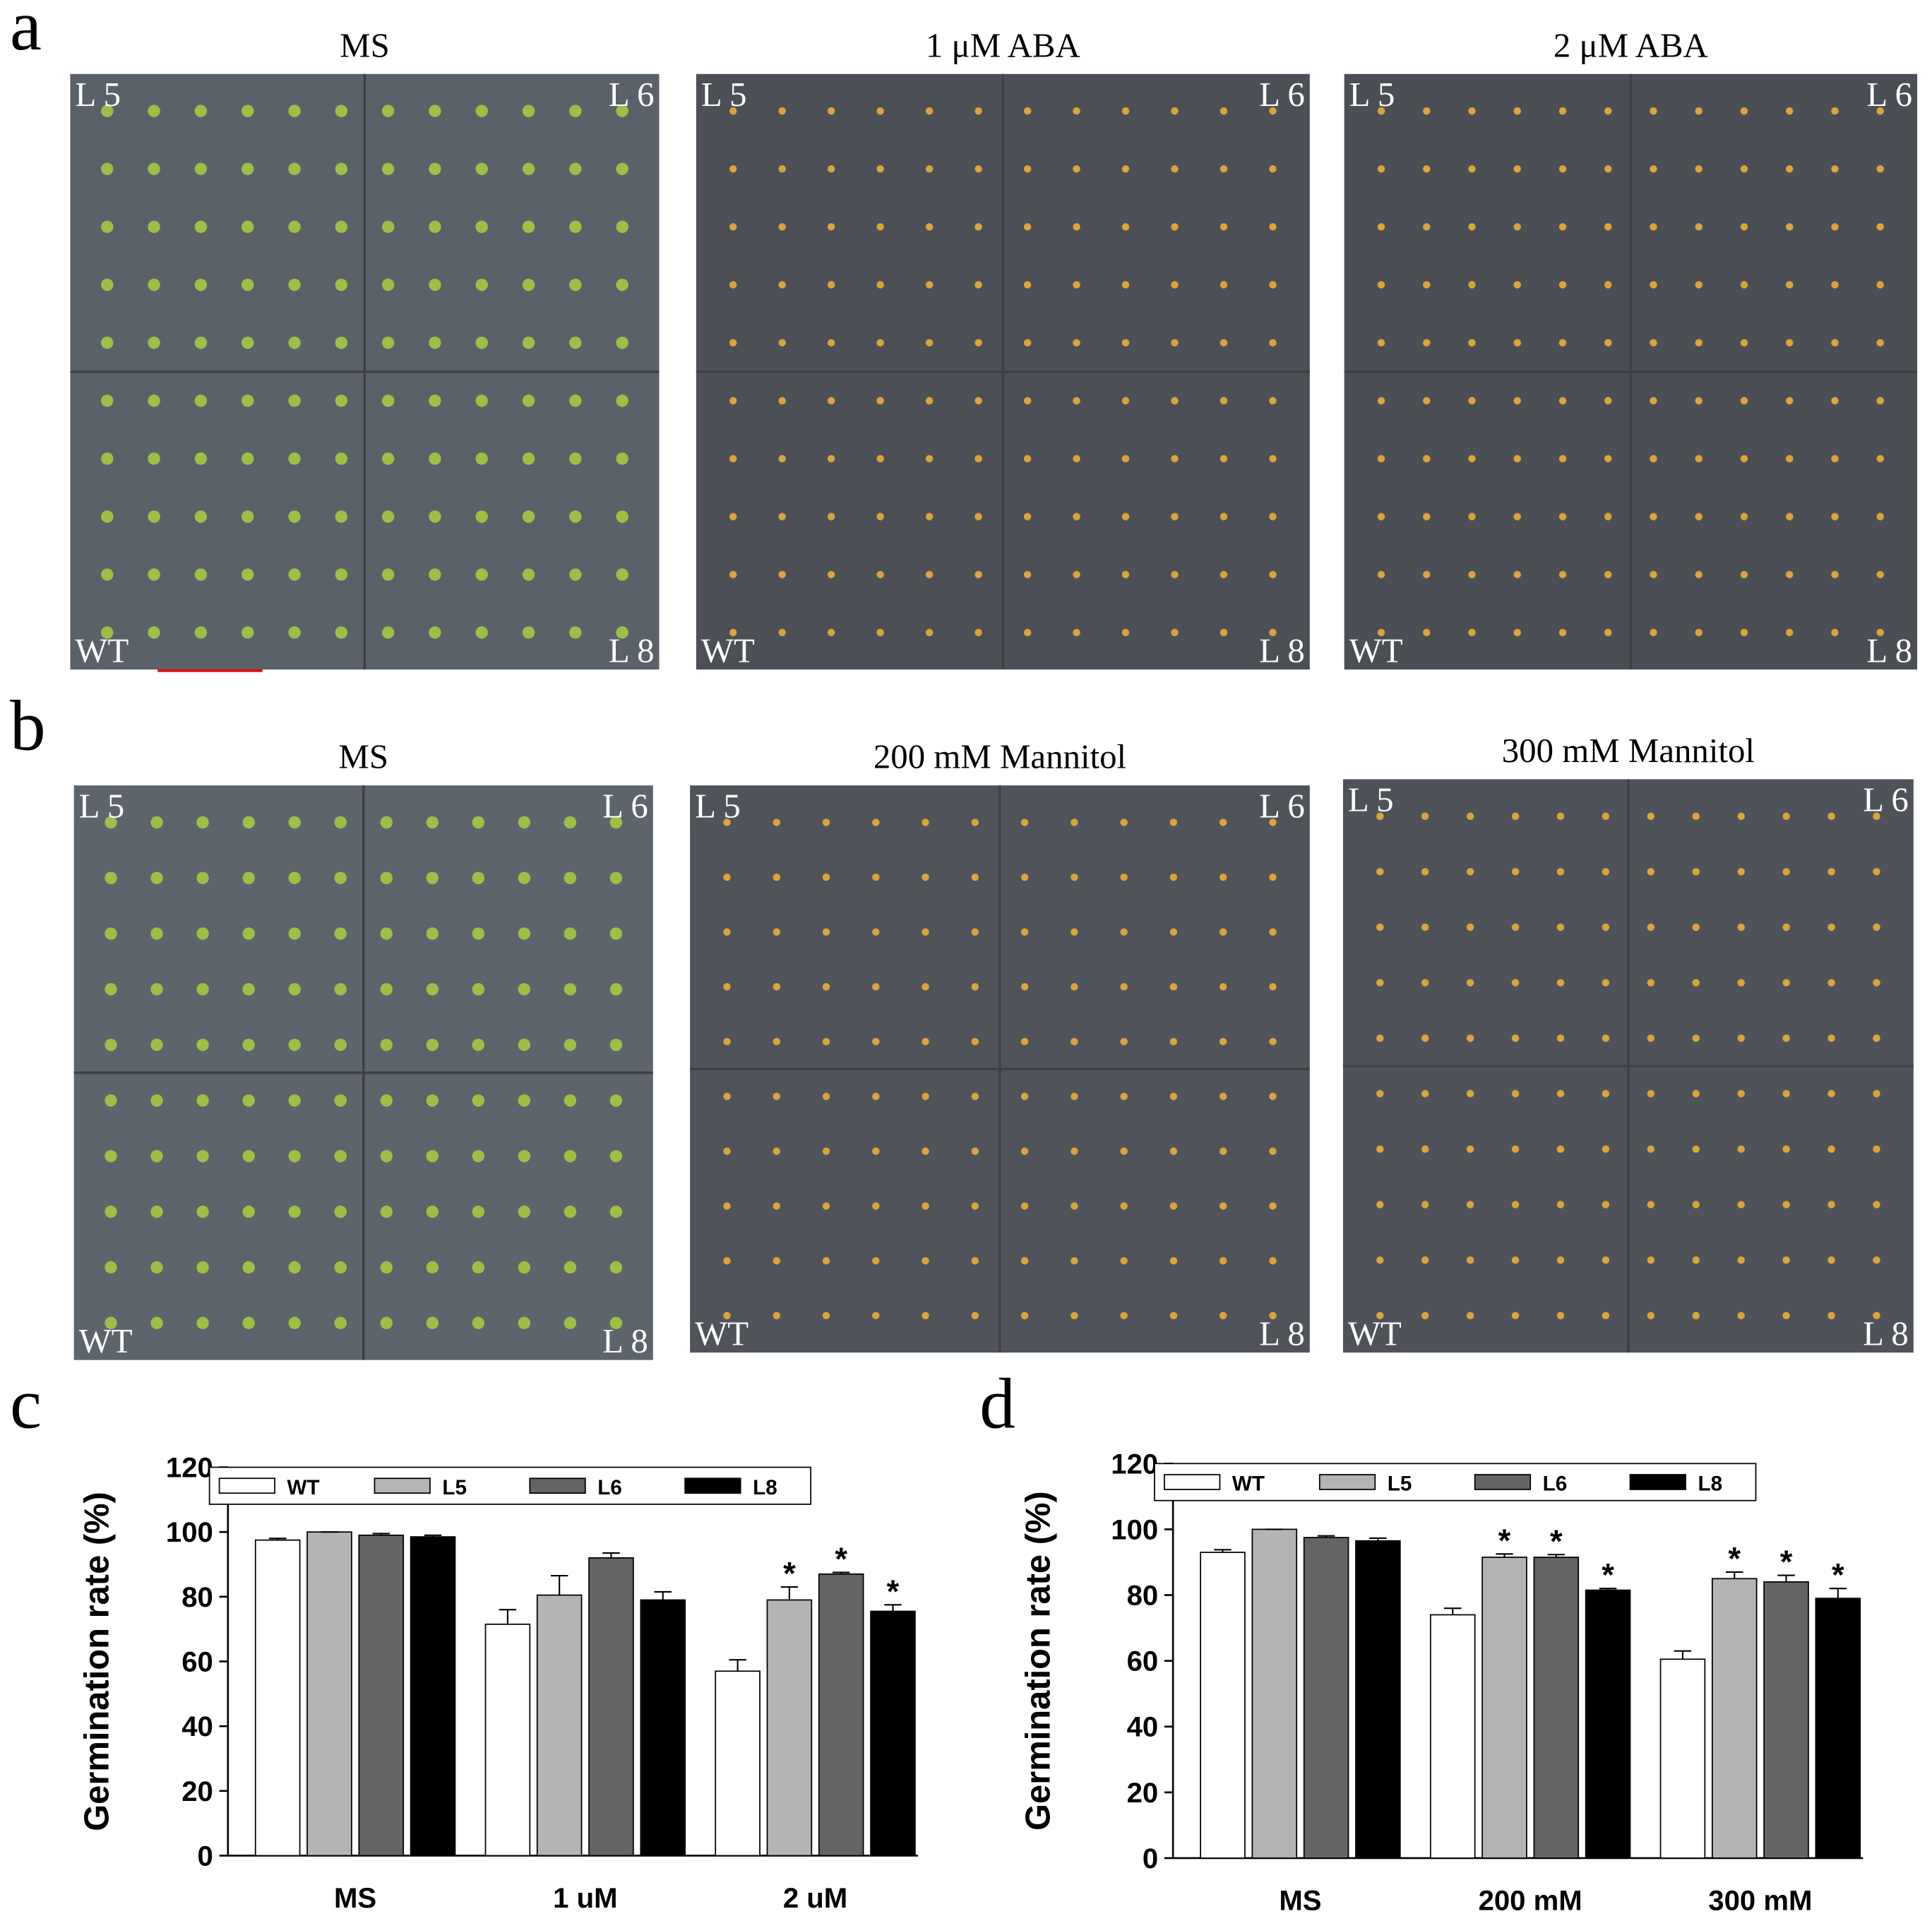 Image resolution: width=1932 pixels, height=1921 pixels. Describe the element at coordinates (197, 1662) in the screenshot. I see `y-tick-label: 60` at that location.